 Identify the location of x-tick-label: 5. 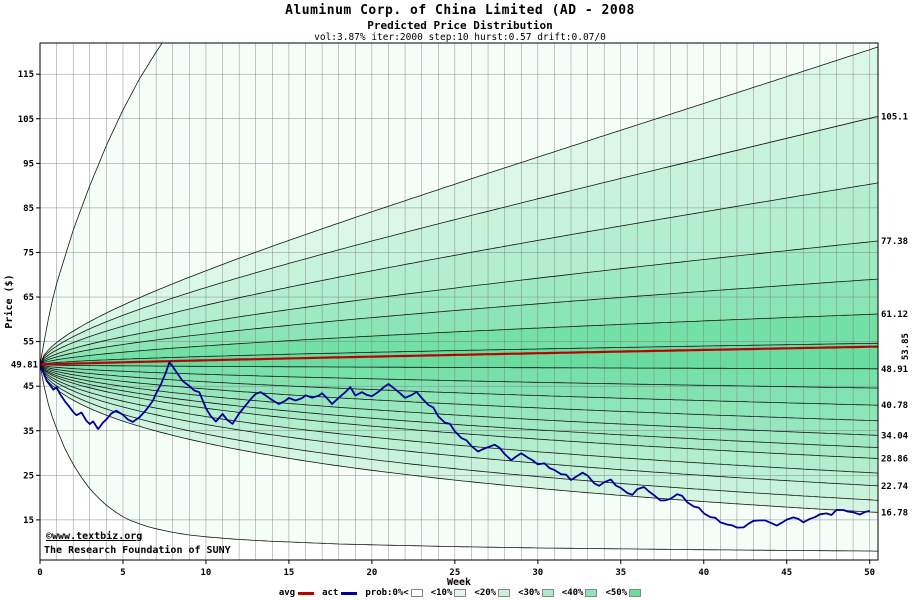
(122, 573).